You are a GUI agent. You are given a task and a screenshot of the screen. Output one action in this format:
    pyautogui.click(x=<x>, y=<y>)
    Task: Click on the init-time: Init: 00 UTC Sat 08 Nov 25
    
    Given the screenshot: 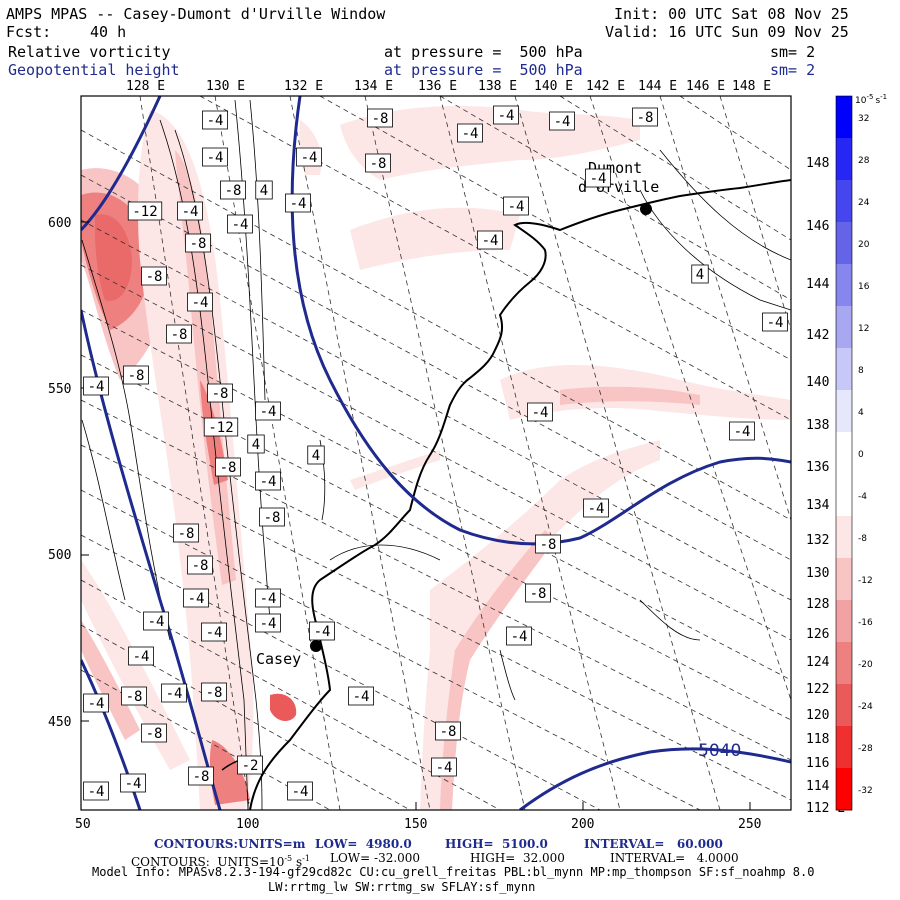 What is the action you would take?
    pyautogui.click(x=731, y=14)
    